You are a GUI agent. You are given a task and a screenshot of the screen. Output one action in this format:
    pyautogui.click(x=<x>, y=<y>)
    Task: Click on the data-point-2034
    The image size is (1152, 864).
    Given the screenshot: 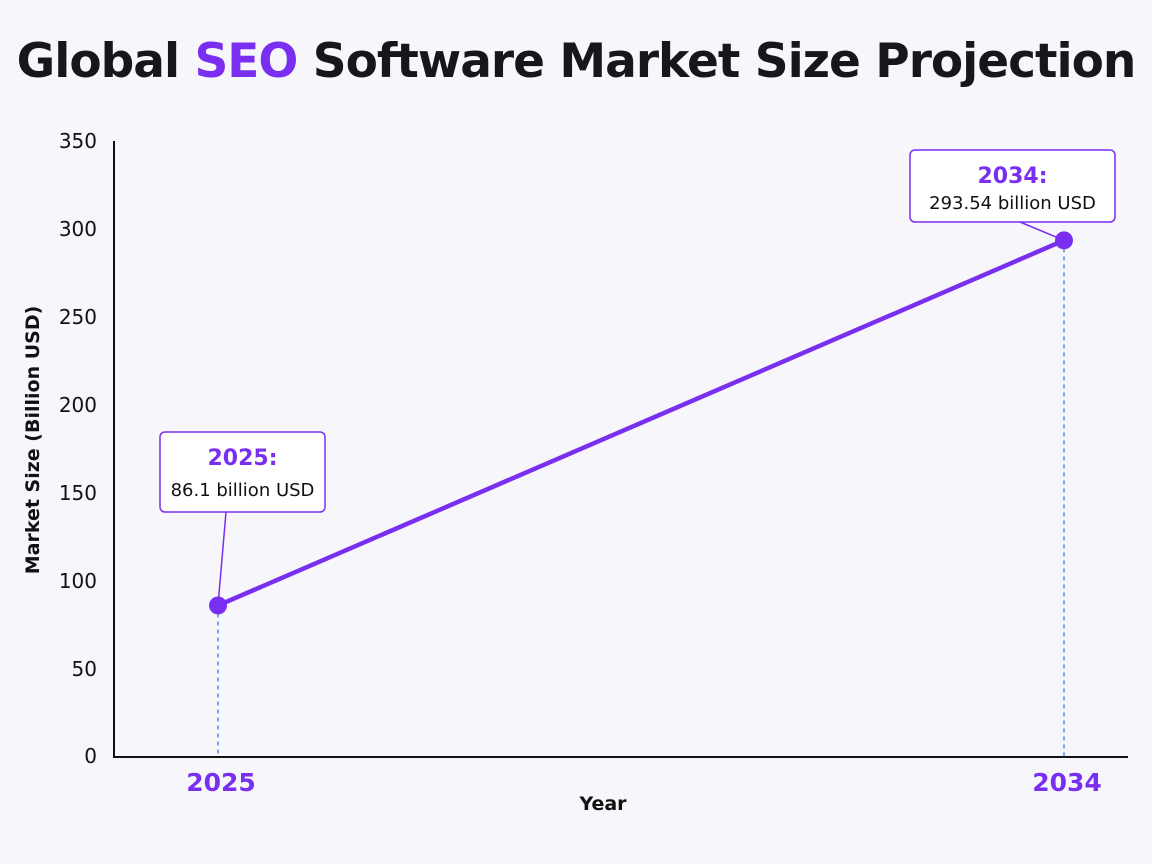 What is the action you would take?
    pyautogui.click(x=1064, y=240)
    